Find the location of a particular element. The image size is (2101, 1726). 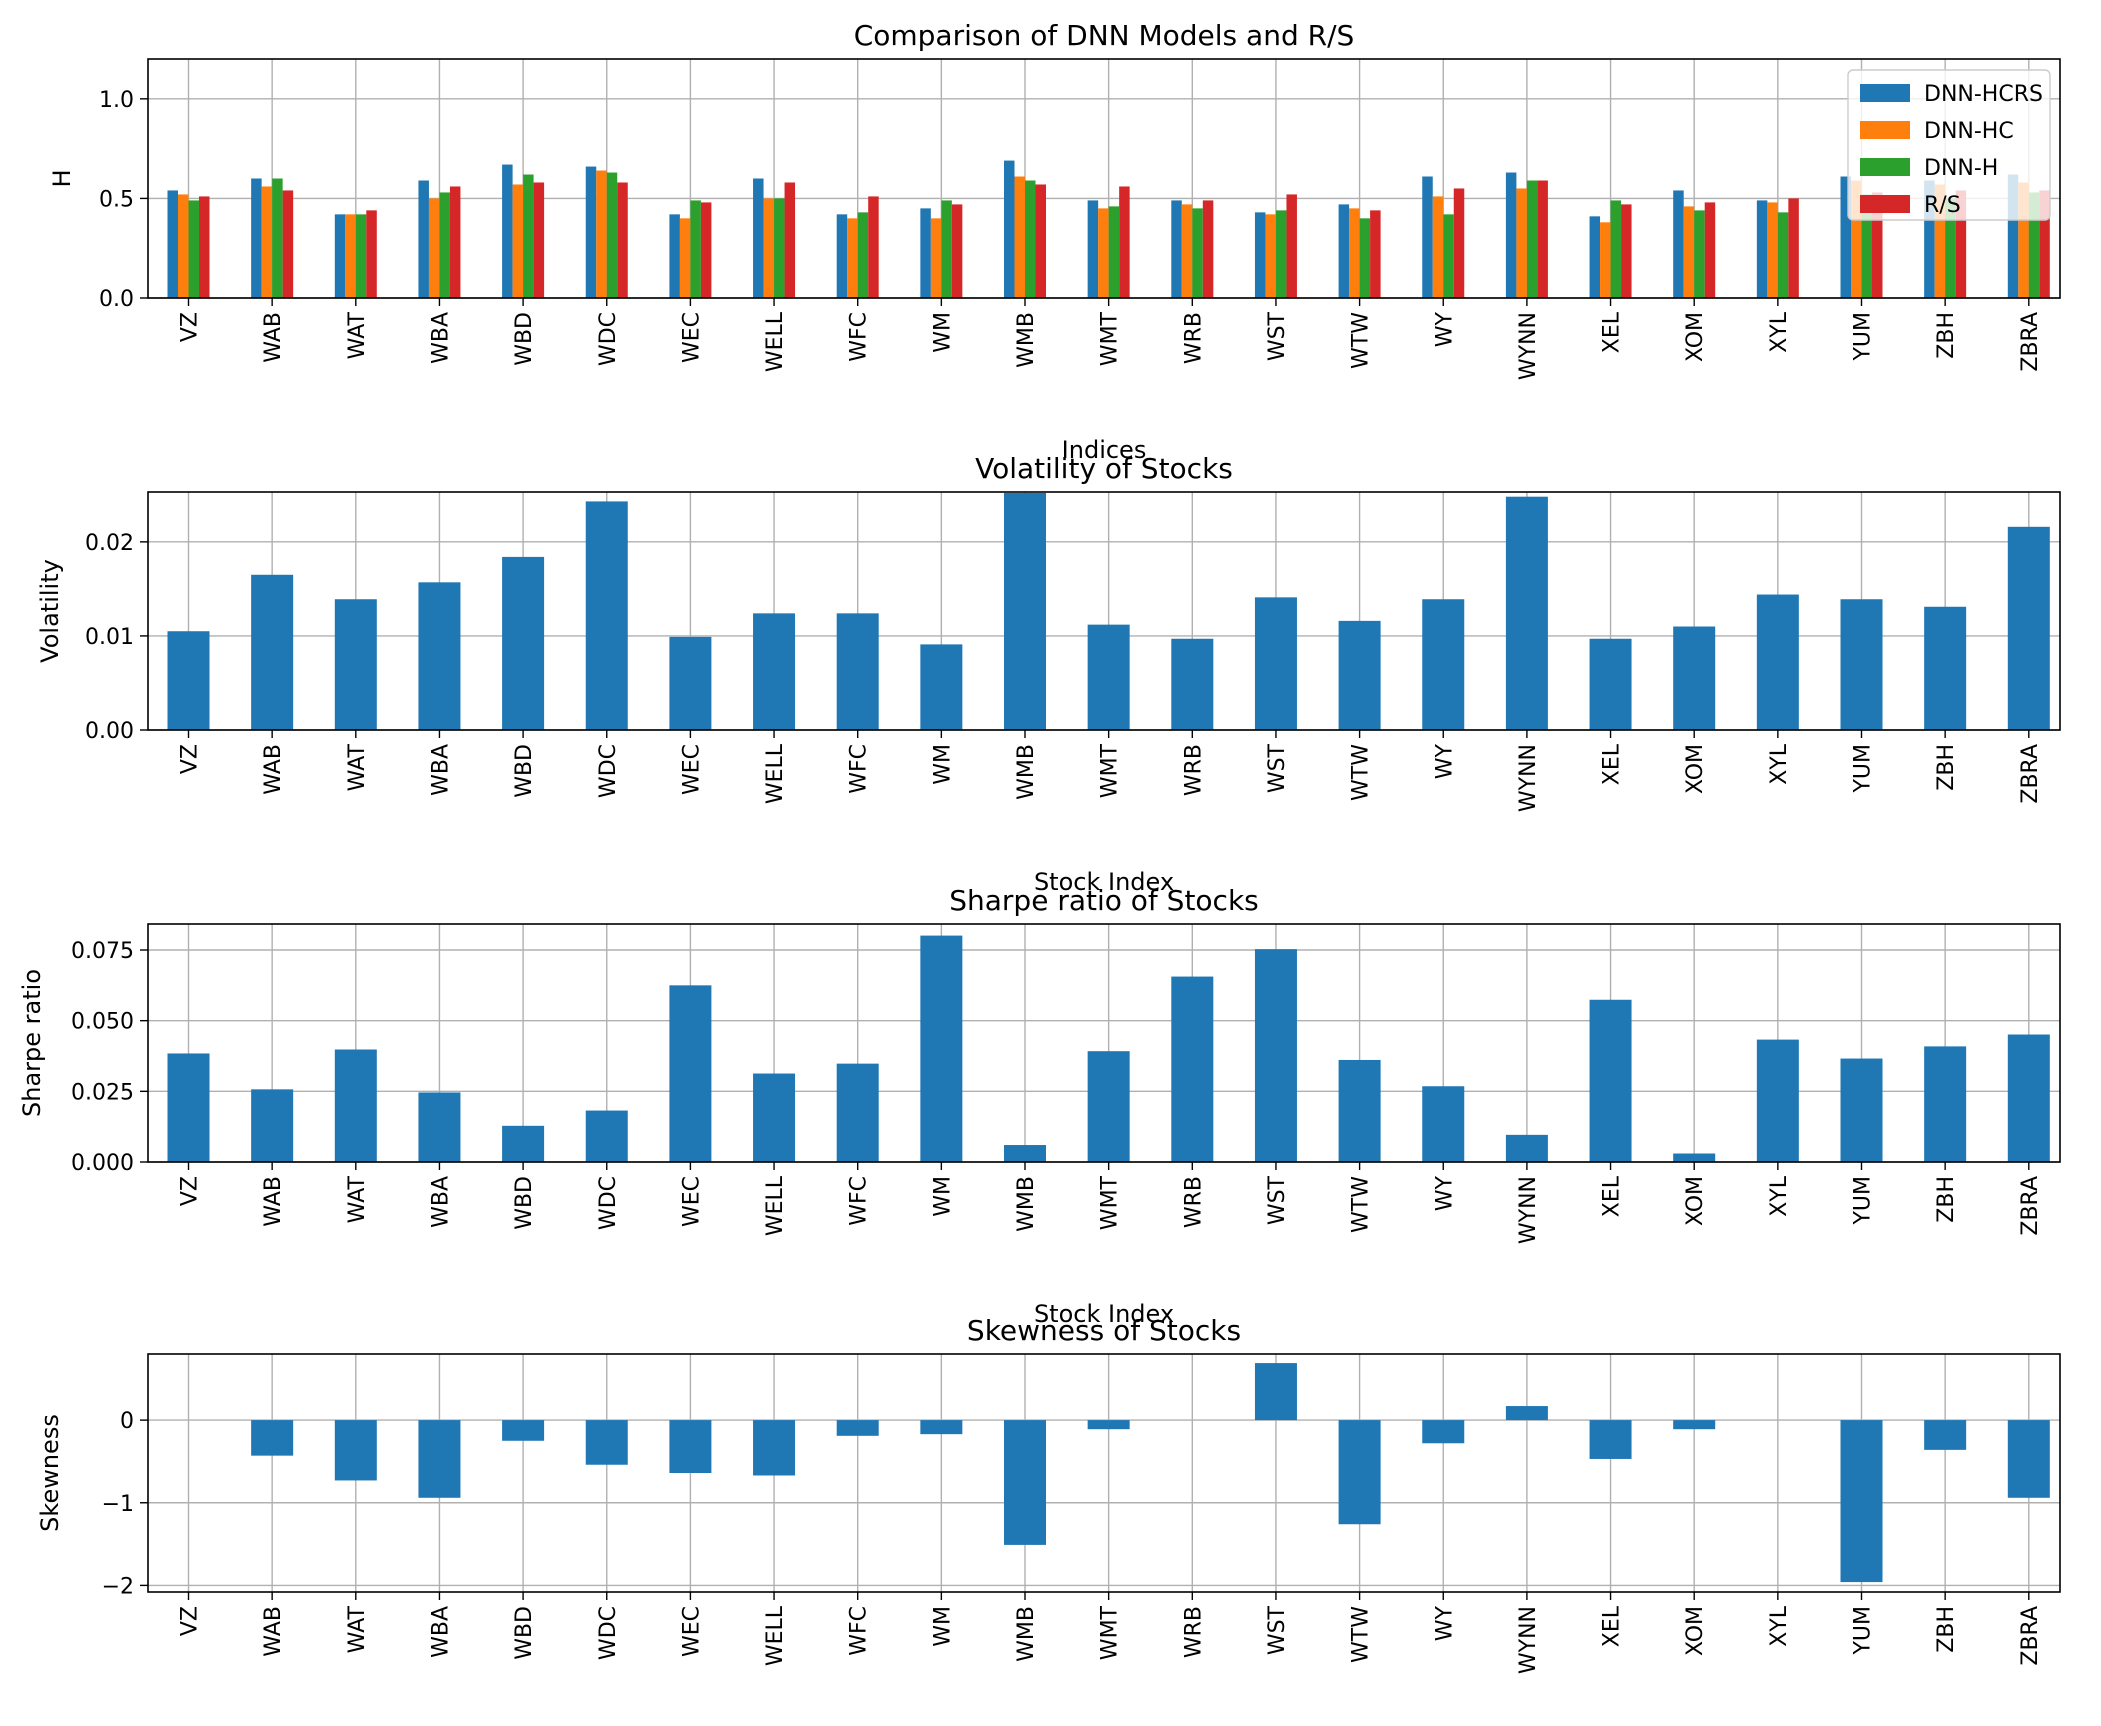

y-axis-label: Volatility is located at coordinates (50, 611).